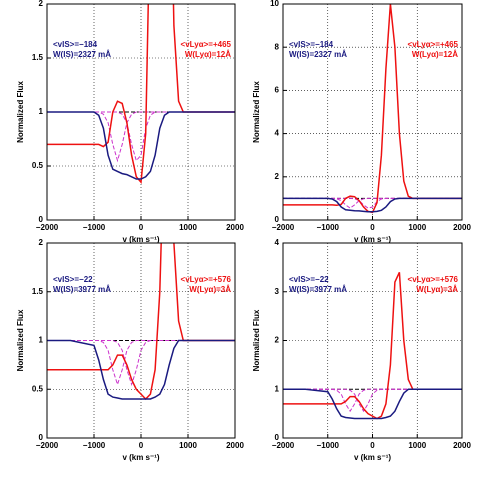 The image size is (491, 491). Describe the element at coordinates (274, 4) in the screenshot. I see `y-tick-label: 10` at that location.